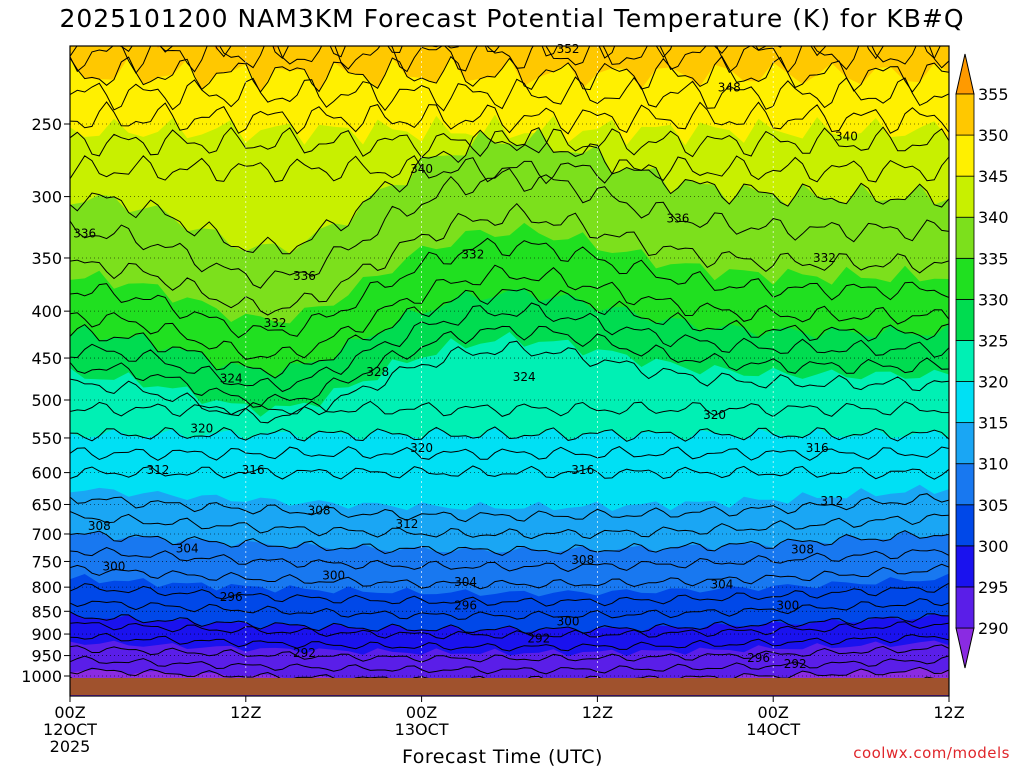 Image resolution: width=1024 pixels, height=768 pixels. I want to click on colorbar-label-335: 335, so click(993, 258).